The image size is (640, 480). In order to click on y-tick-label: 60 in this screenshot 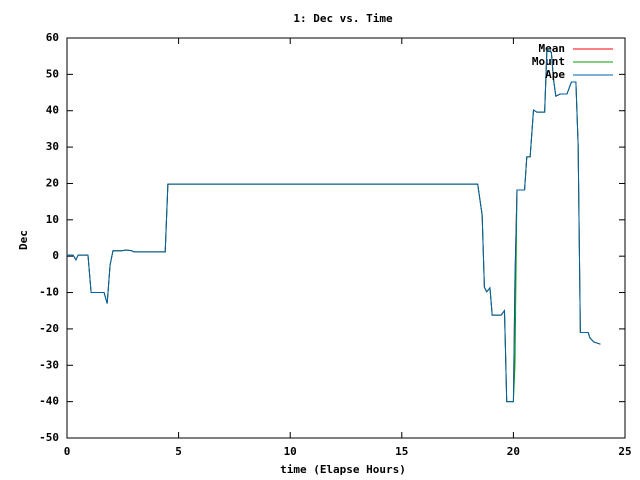, I will do `click(52, 37)`.